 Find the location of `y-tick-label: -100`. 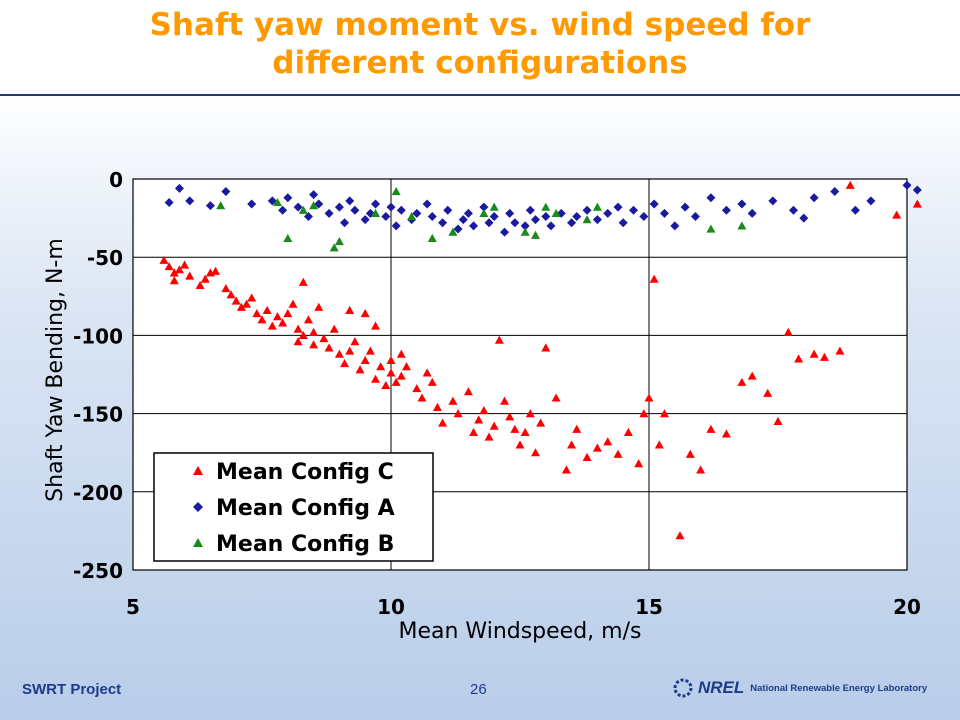

y-tick-label: -100 is located at coordinates (98, 336).